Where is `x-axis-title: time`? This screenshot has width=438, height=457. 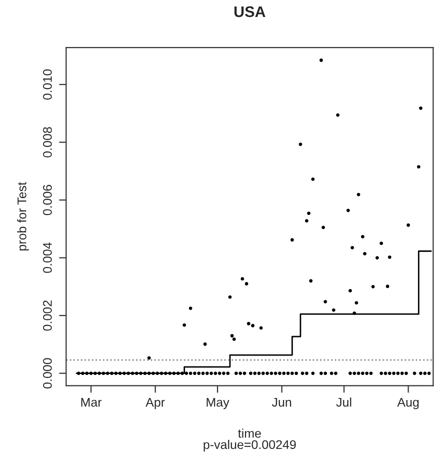
x-axis-title: time is located at coordinates (249, 433).